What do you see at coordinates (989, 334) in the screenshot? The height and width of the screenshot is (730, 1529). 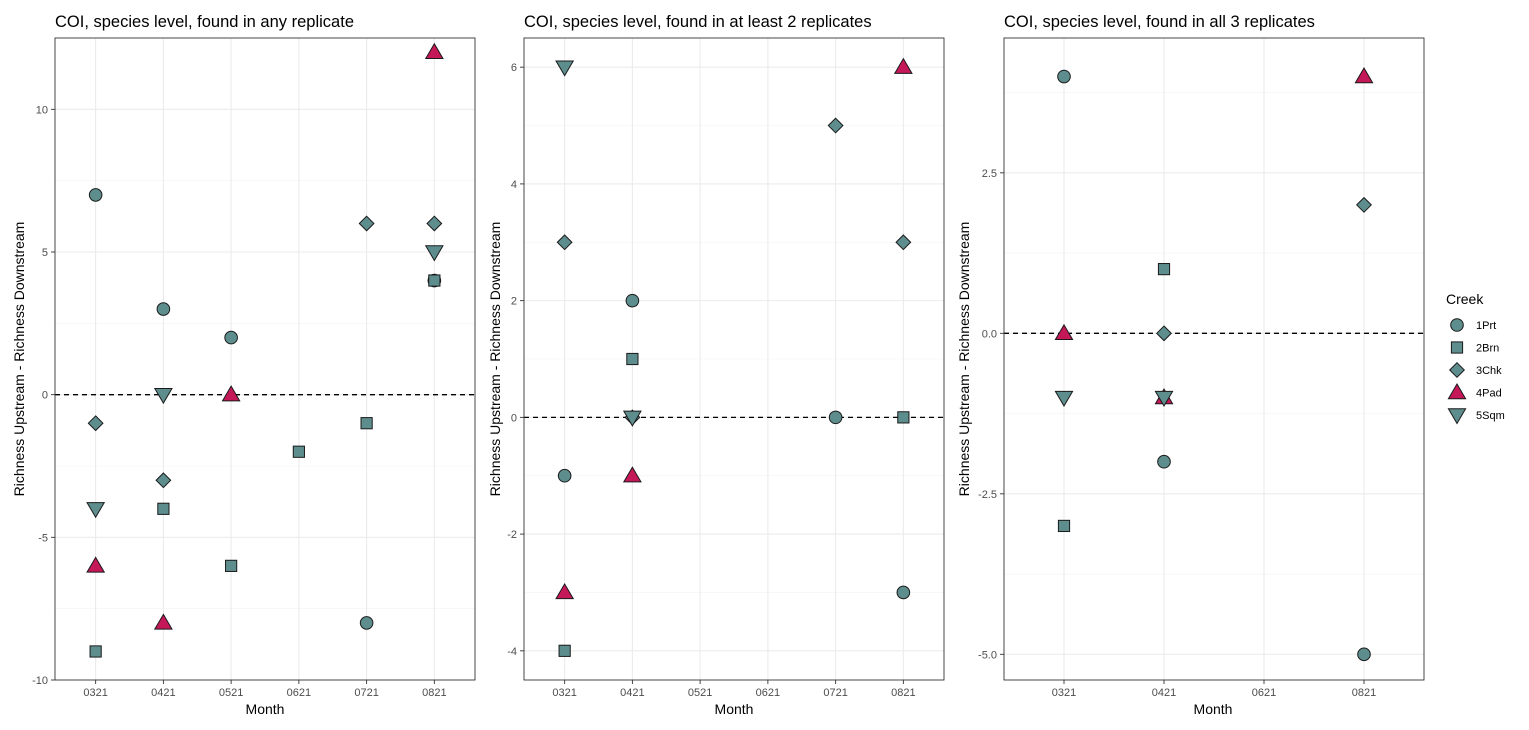 I see `y-tick-label: 0.0` at bounding box center [989, 334].